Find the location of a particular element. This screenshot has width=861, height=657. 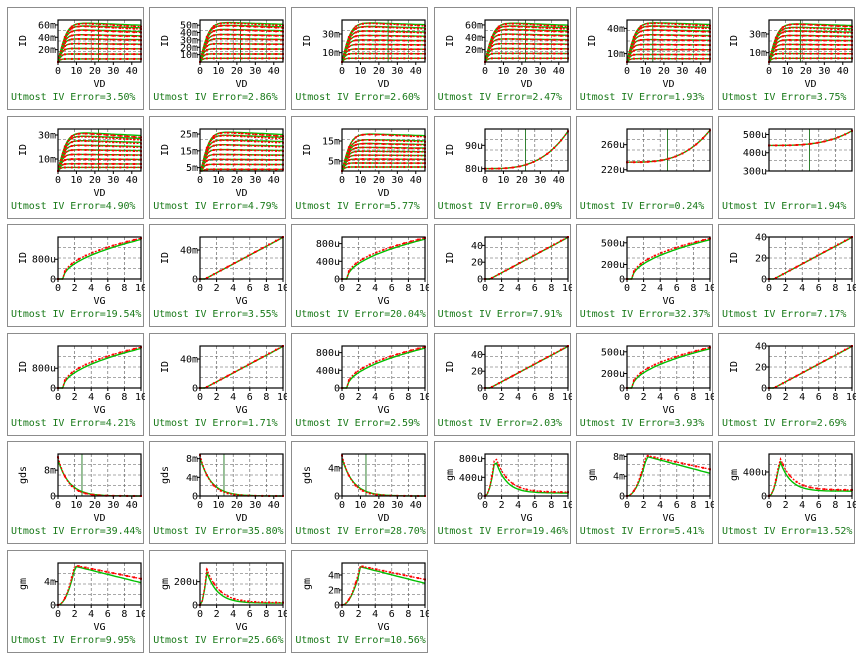

x-tick-label: 2 is located at coordinates (643, 505).